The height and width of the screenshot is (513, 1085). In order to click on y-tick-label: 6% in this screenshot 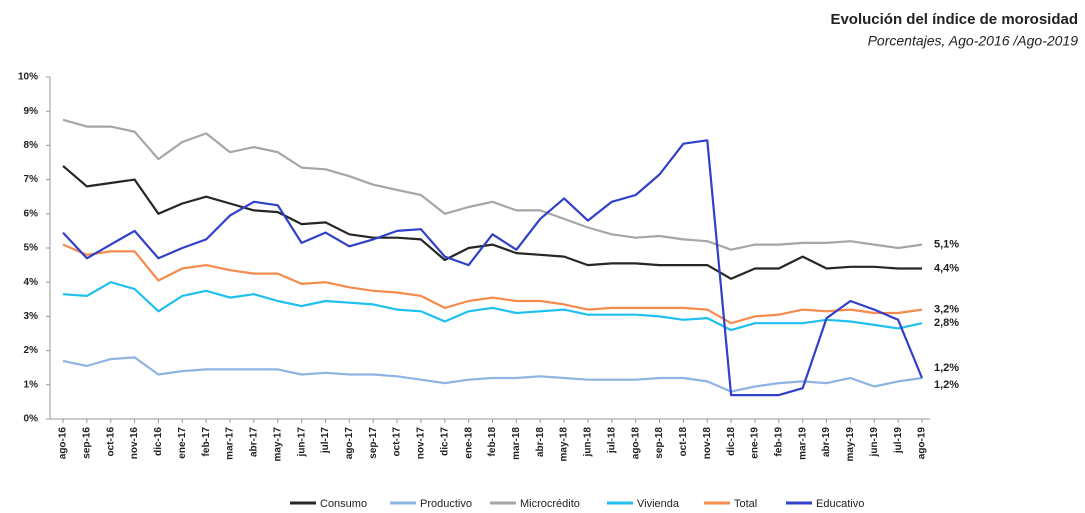, I will do `click(31, 213)`.